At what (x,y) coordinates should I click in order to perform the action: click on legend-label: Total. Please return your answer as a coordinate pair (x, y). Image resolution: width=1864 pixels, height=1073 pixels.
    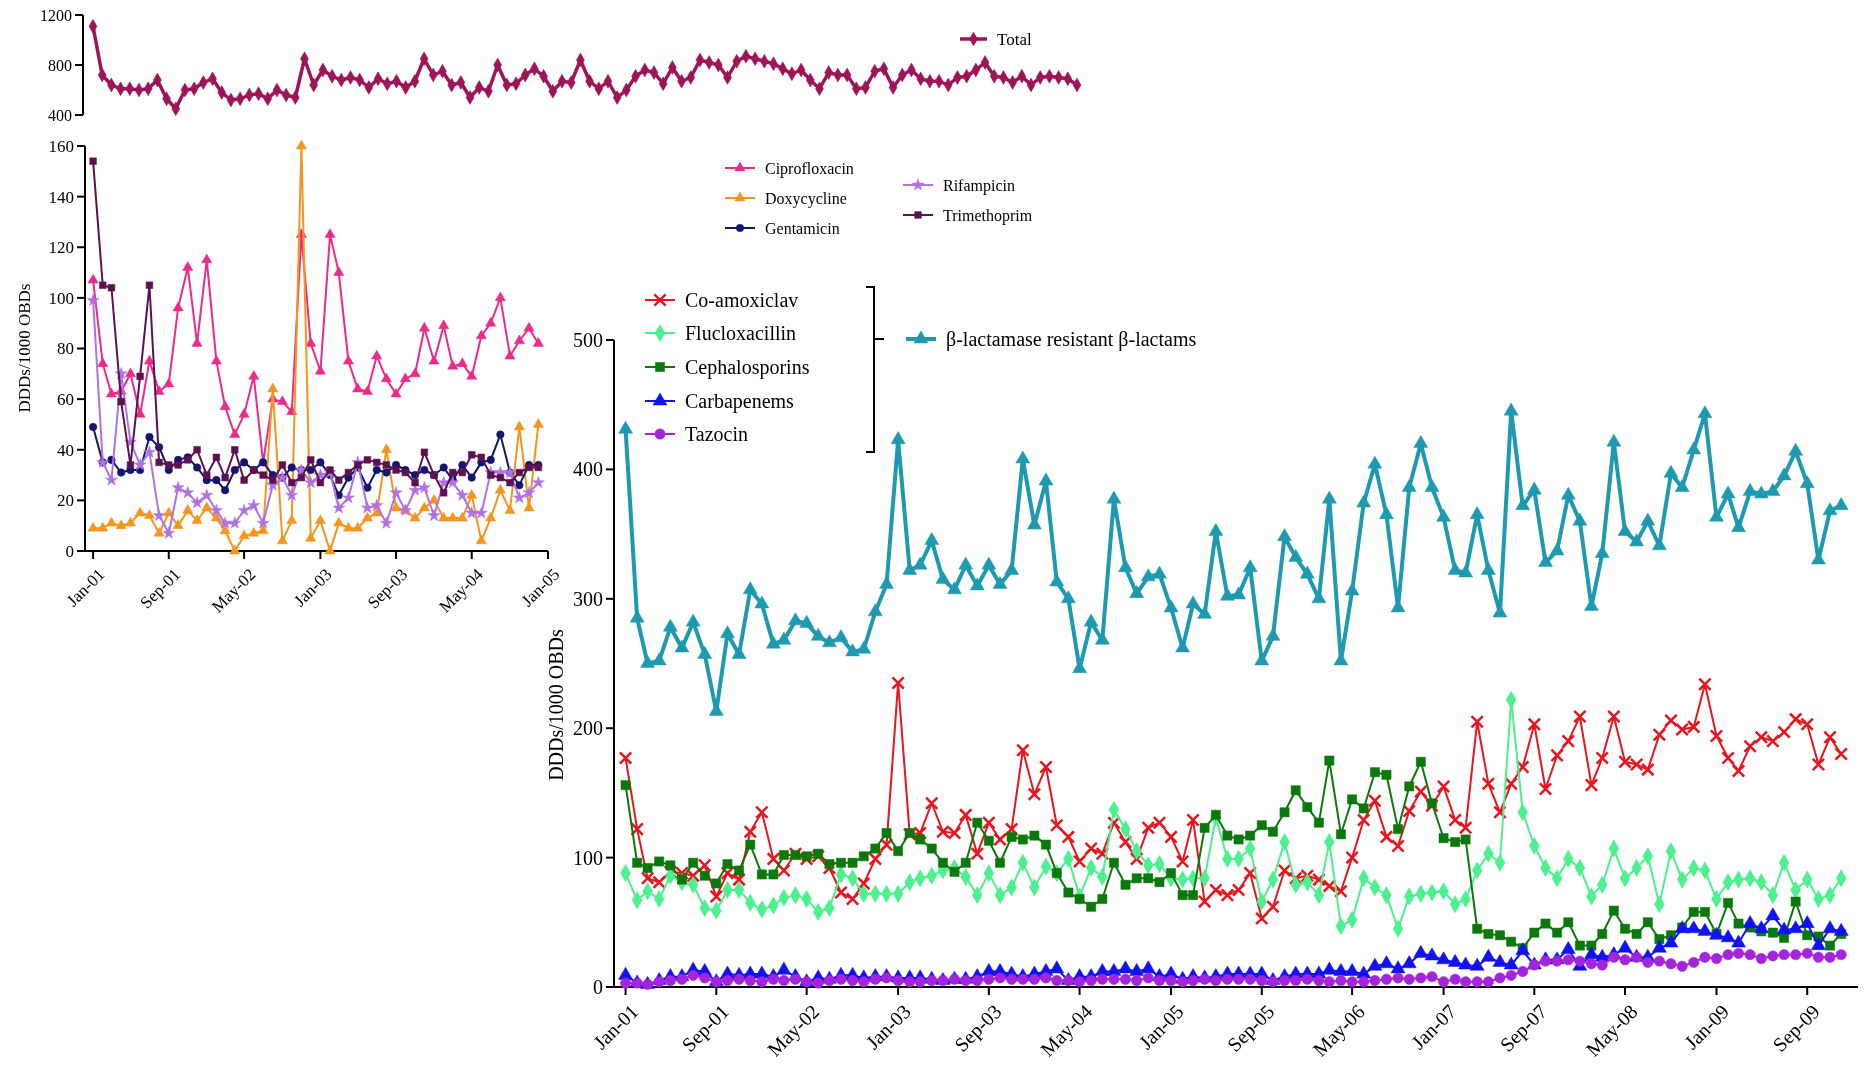
    Looking at the image, I should click on (1014, 39).